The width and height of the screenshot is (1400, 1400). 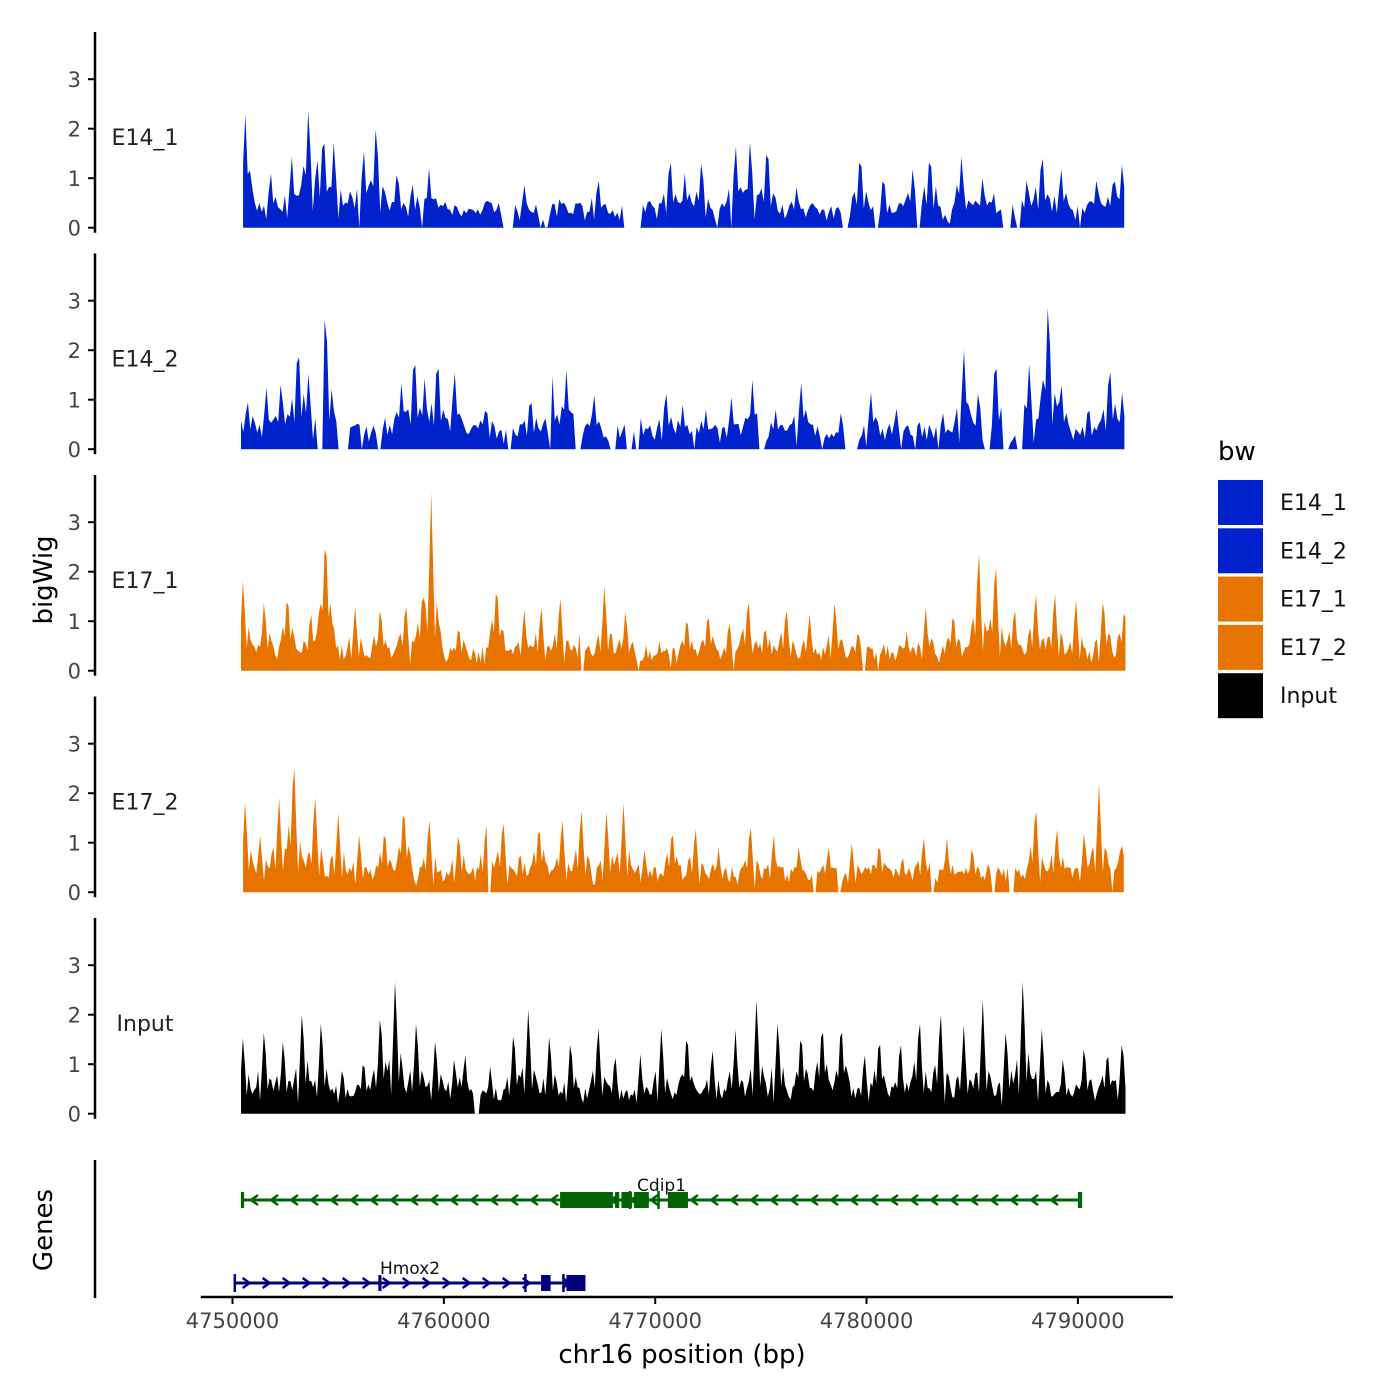 I want to click on coverage-area-Input, so click(x=683, y=1047).